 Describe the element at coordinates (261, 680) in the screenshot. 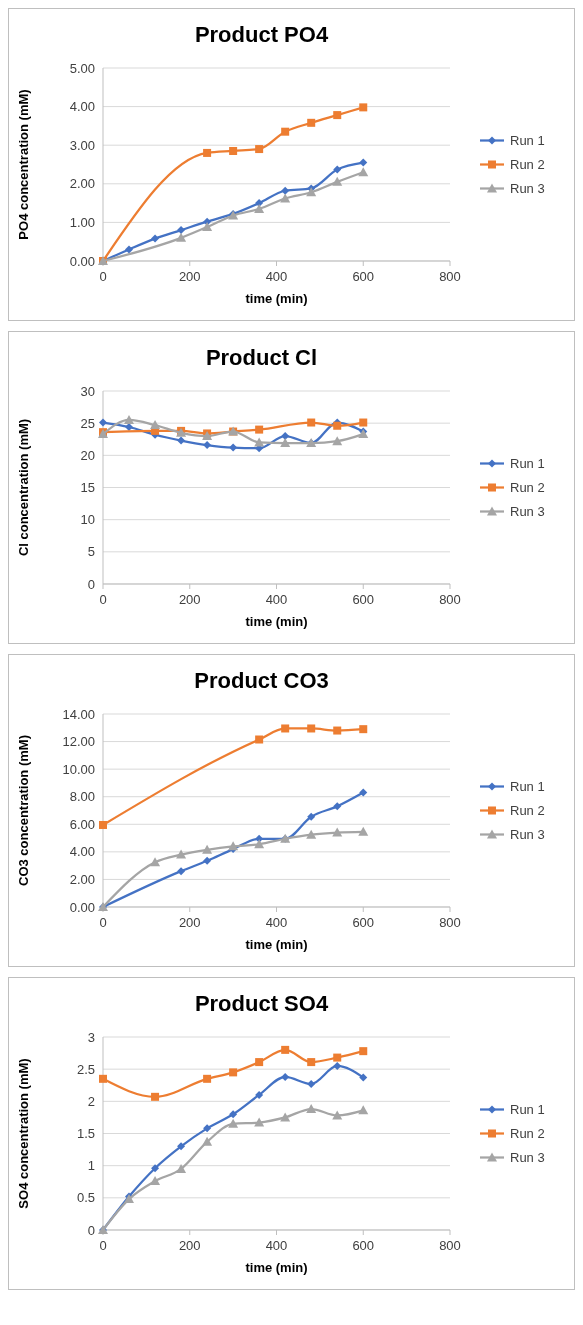

I see `chart-title: Product CO3` at that location.